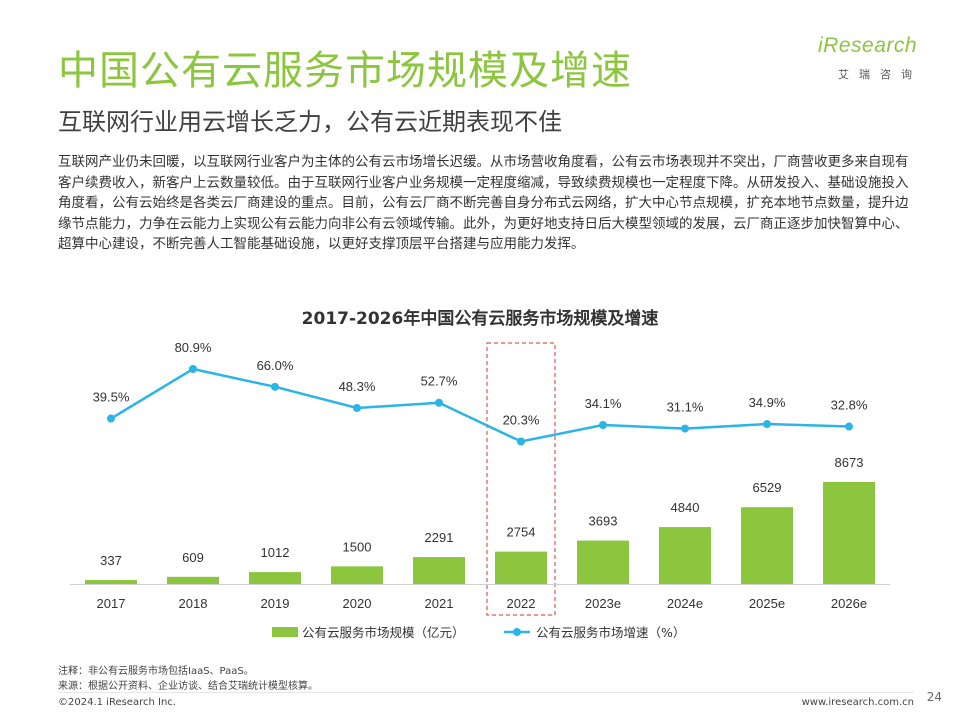 This screenshot has width=960, height=720. What do you see at coordinates (480, 405) in the screenshot?
I see `growth-line` at bounding box center [480, 405].